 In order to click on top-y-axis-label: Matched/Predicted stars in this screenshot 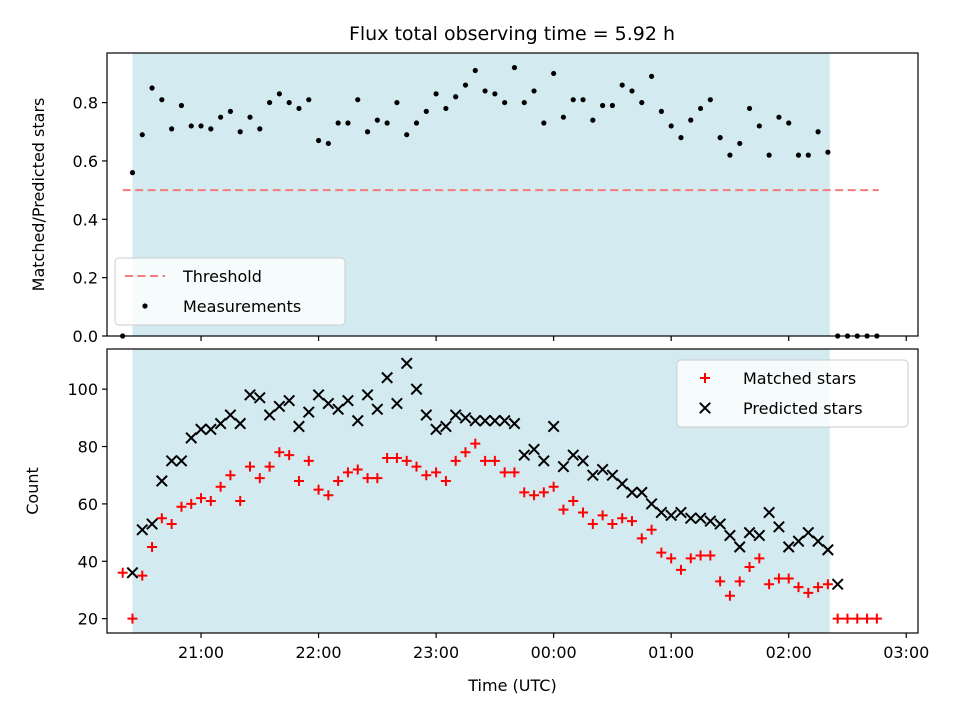, I will do `click(38, 195)`.